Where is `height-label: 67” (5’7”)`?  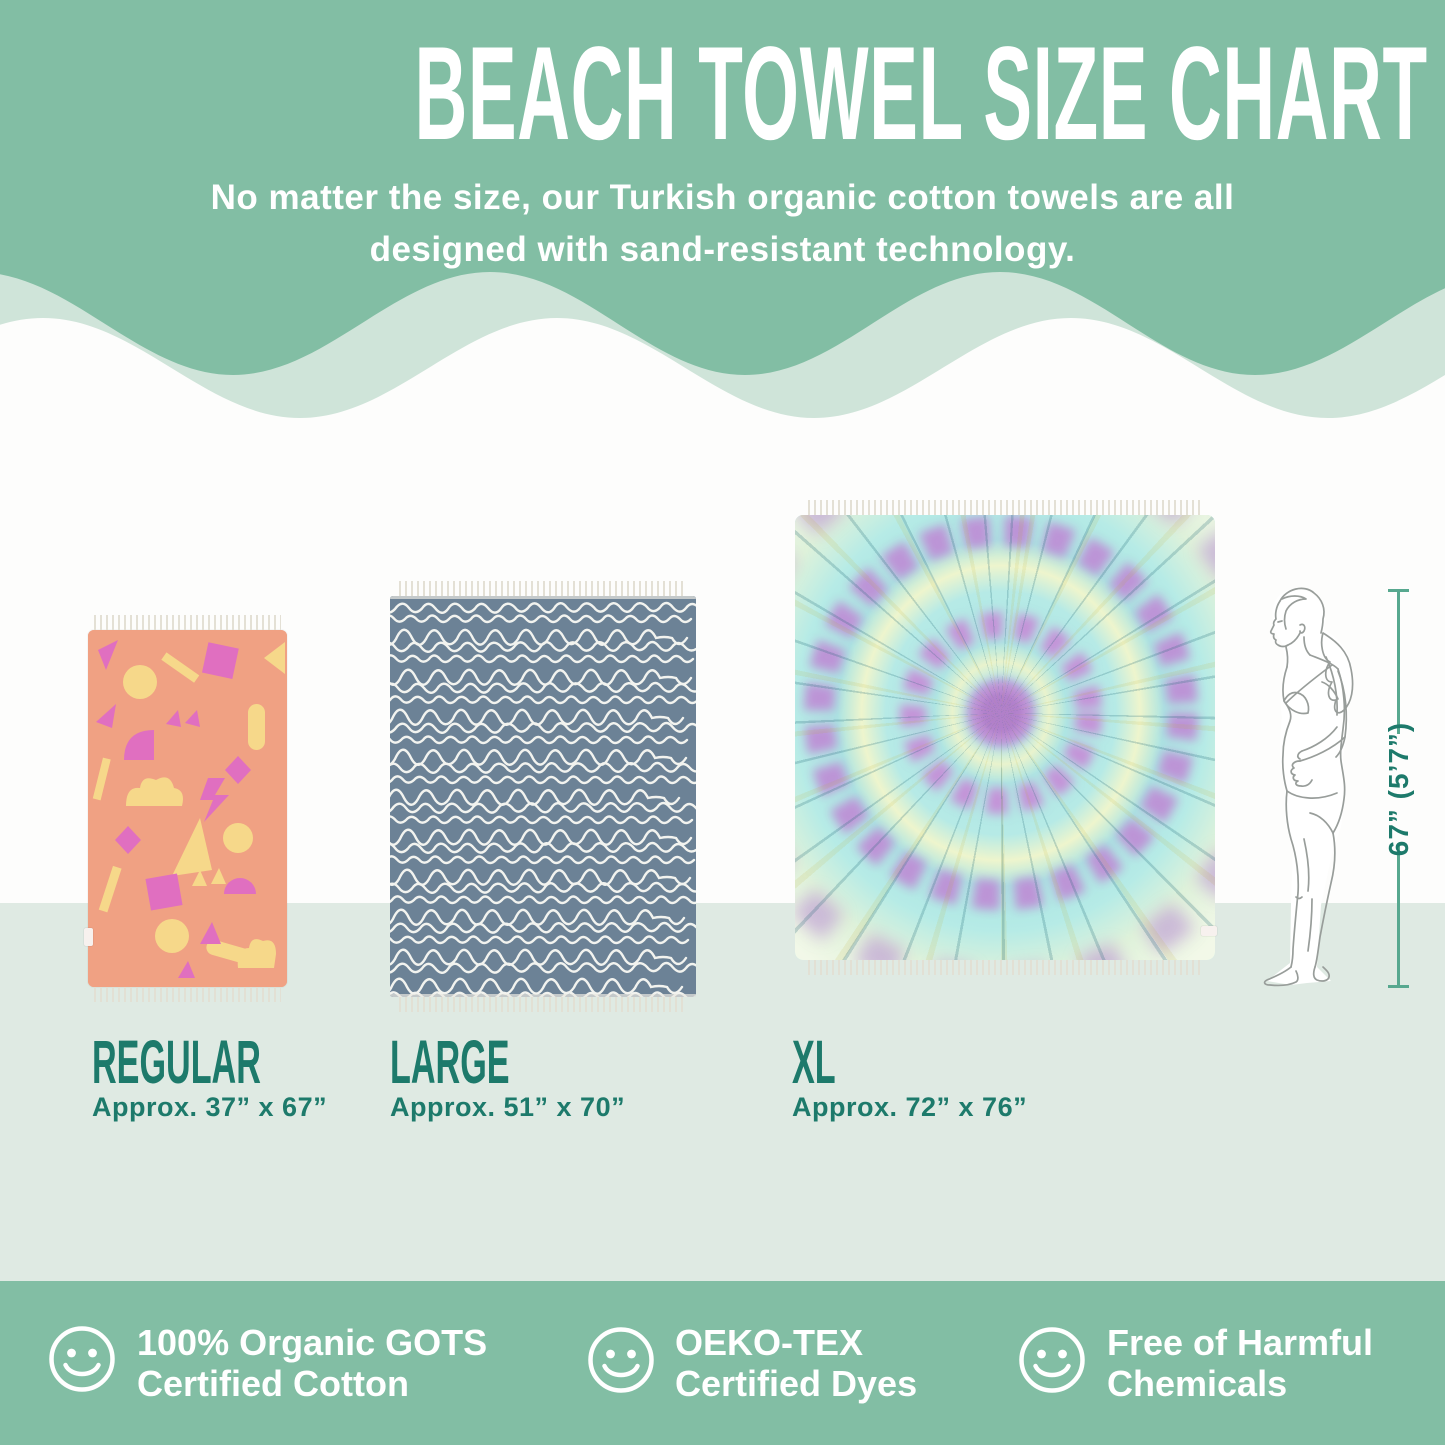
height-label: 67” (5’7”) is located at coordinates (1398, 789).